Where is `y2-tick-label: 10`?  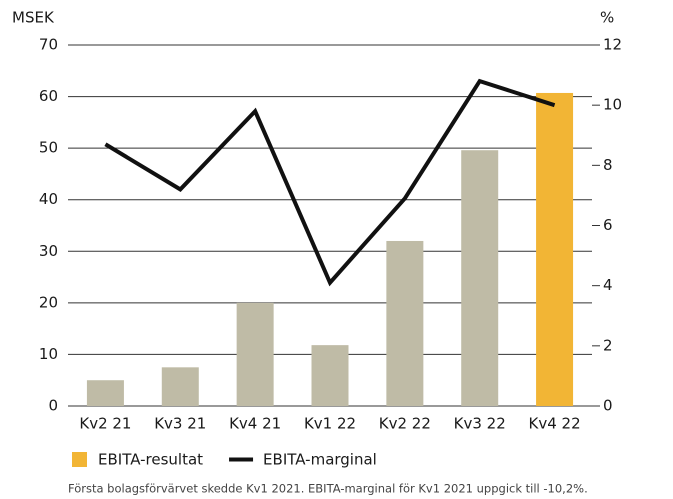
y2-tick-label: 10 is located at coordinates (612, 105).